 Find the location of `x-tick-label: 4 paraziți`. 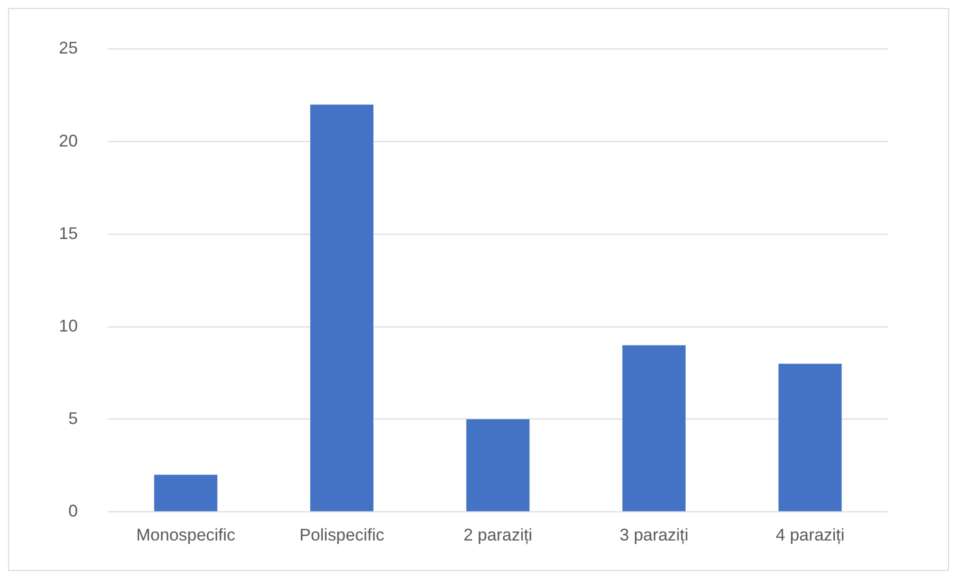

x-tick-label: 4 paraziți is located at coordinates (810, 535).